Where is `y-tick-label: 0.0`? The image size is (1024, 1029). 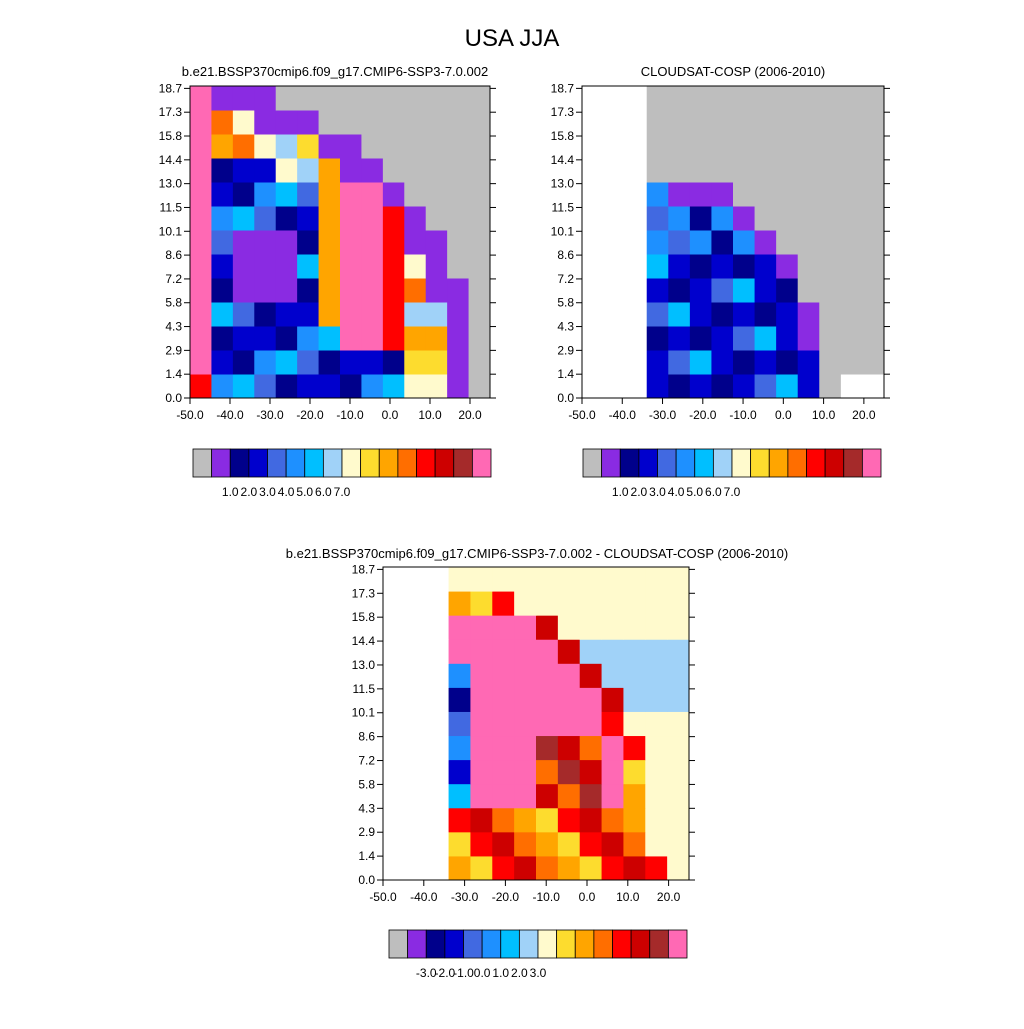 y-tick-label: 0.0 is located at coordinates (366, 880).